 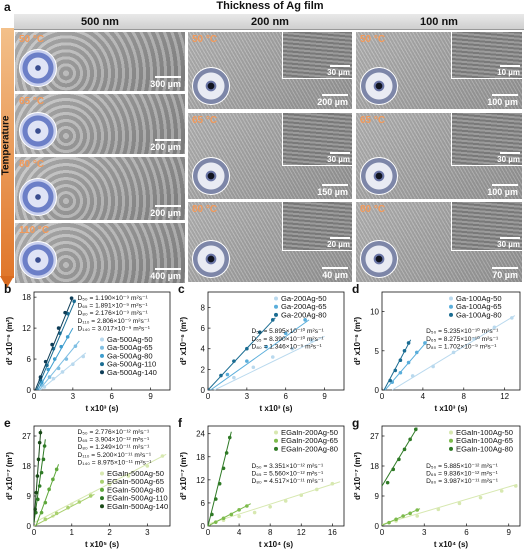 What do you see at coordinates (332, 192) in the screenshot?
I see `tile-scale-label: 150 µm` at bounding box center [332, 192].